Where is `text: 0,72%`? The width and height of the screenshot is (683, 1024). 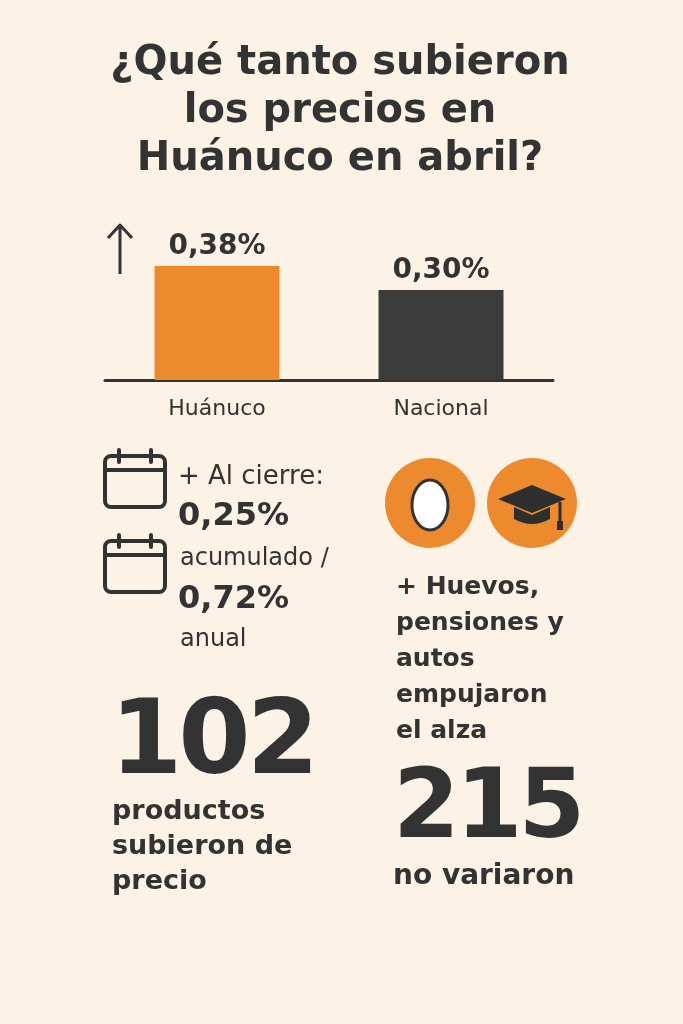
text: 0,72% is located at coordinates (234, 597).